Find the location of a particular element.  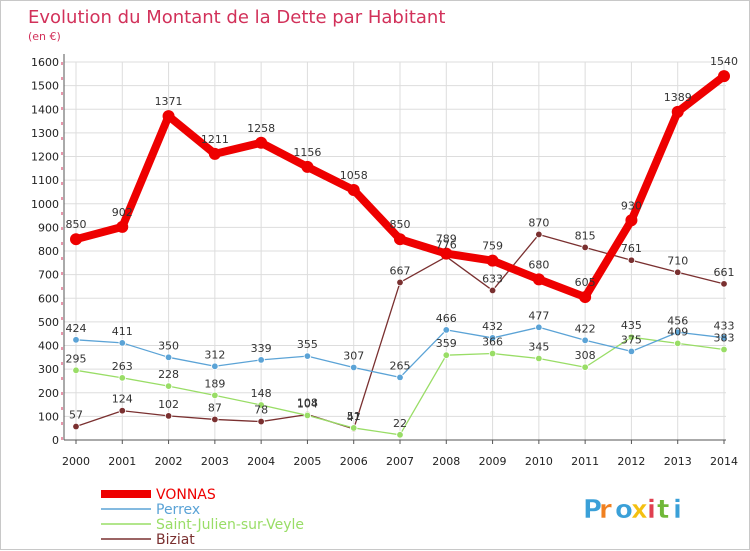

data-label: 22 is located at coordinates (400, 423).